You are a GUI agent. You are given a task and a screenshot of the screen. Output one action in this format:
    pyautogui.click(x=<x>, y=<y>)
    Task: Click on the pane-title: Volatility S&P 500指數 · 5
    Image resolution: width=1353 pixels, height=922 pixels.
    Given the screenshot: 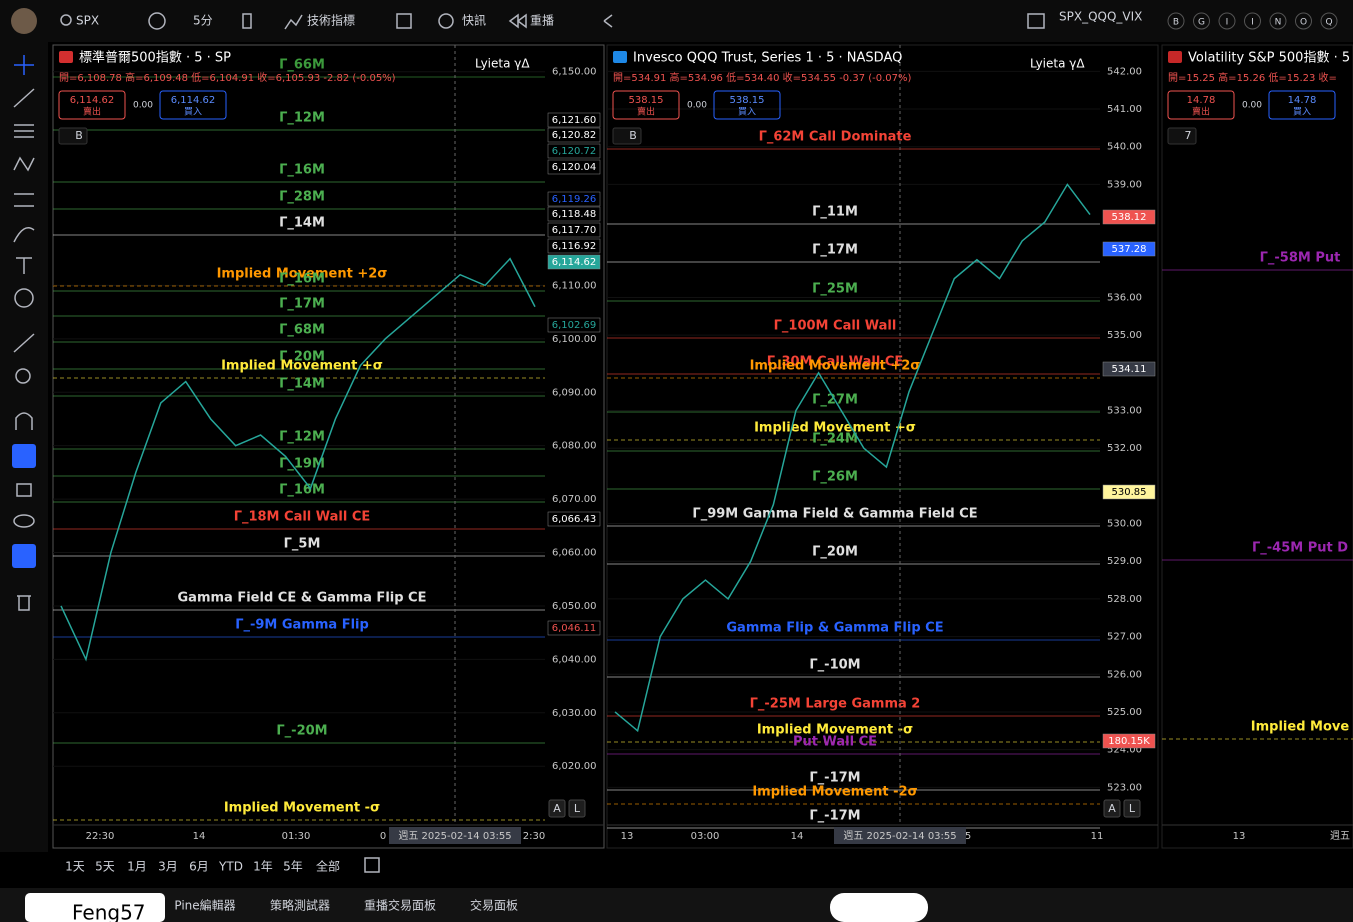 What is the action you would take?
    pyautogui.click(x=1269, y=58)
    